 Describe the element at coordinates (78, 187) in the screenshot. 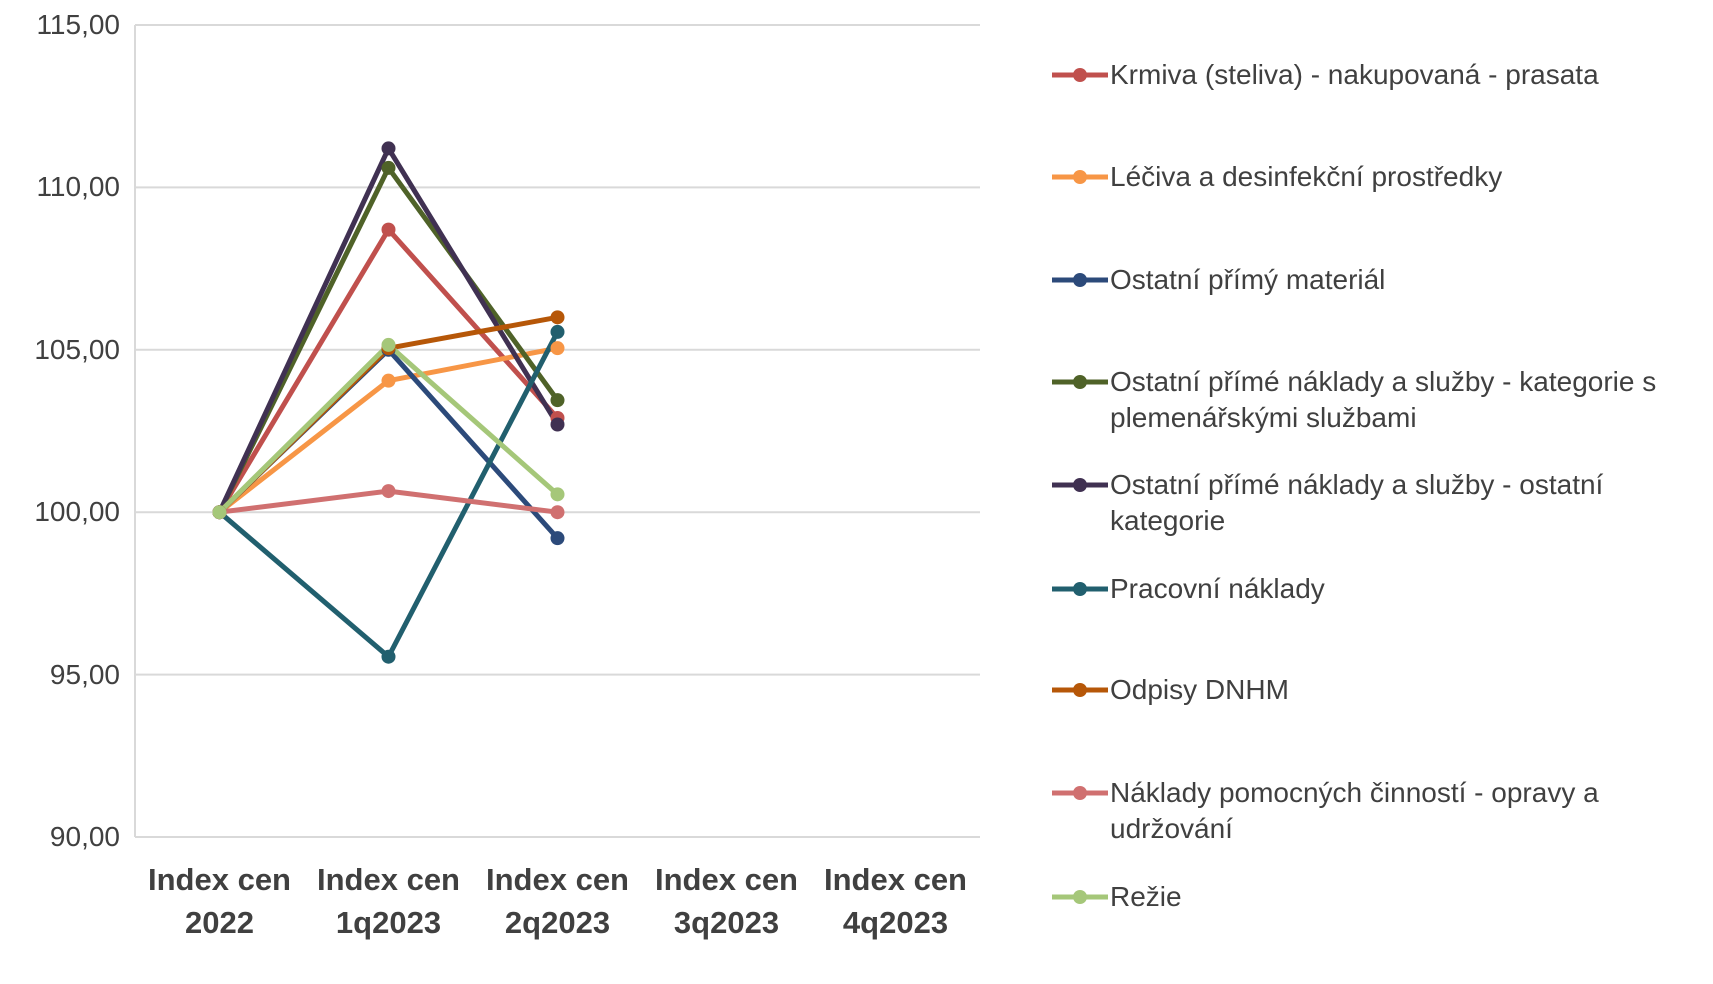

I see `y-tick-label: 110,00` at that location.